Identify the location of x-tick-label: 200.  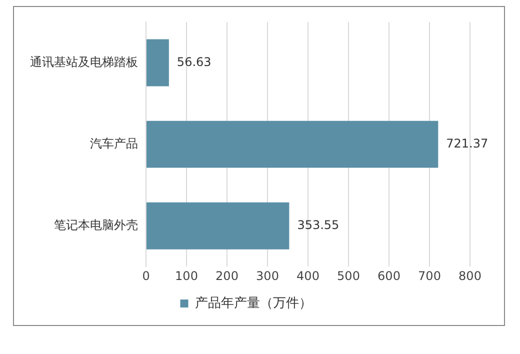
(227, 275).